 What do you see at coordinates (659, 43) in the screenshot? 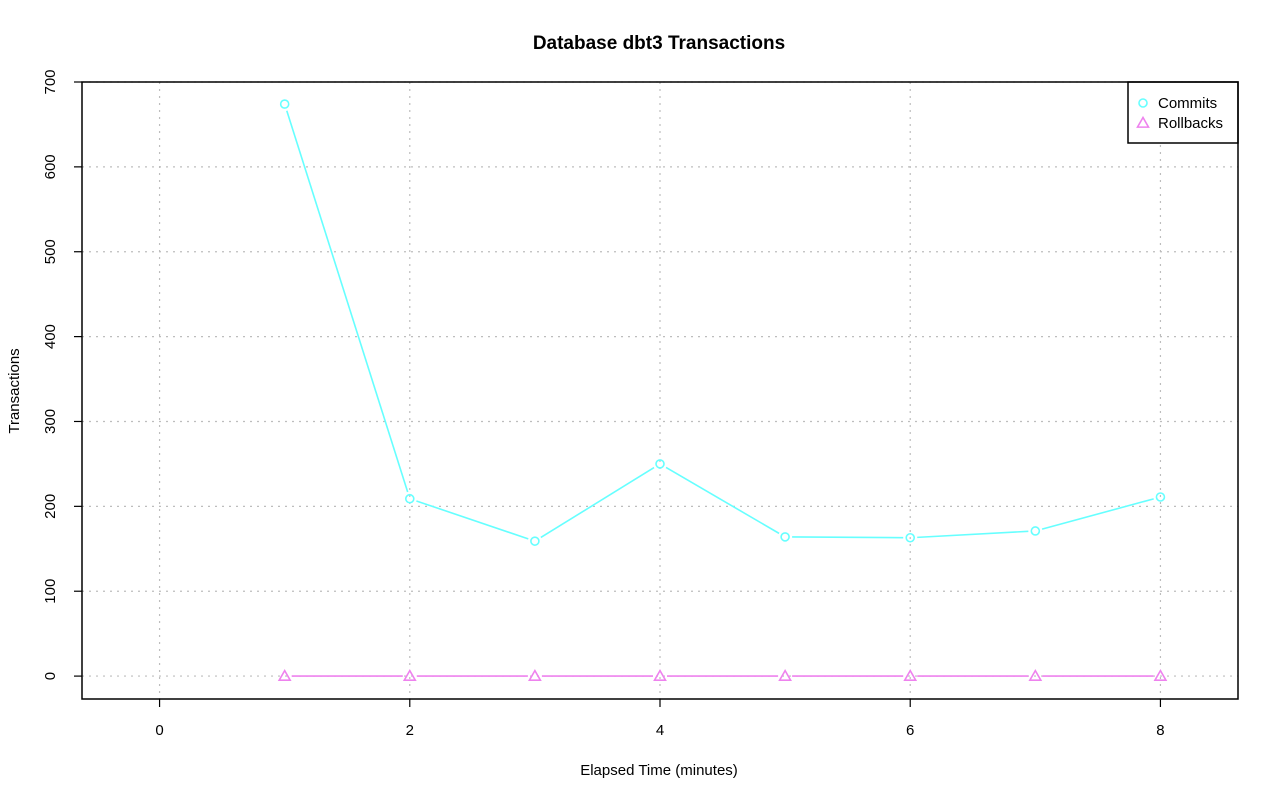
I see `chart-title: Database dbt3 Transactions` at bounding box center [659, 43].